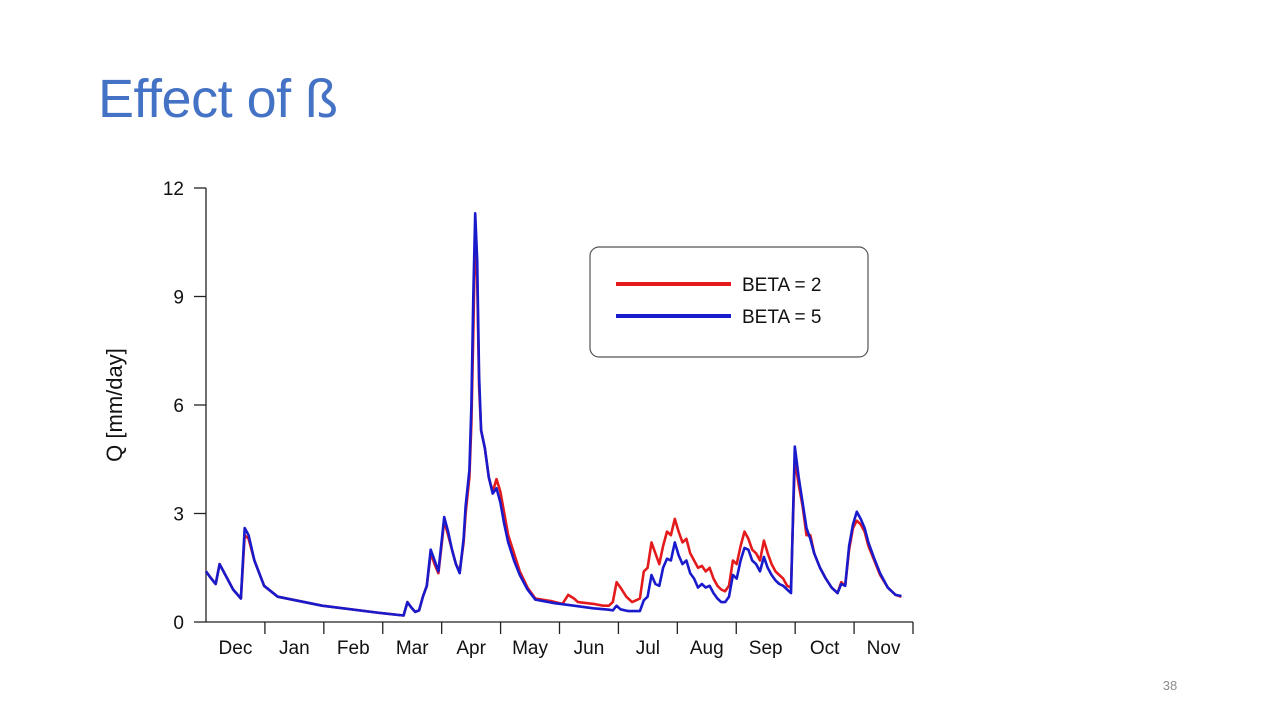  What do you see at coordinates (178, 406) in the screenshot?
I see `y-tick-label: 6` at bounding box center [178, 406].